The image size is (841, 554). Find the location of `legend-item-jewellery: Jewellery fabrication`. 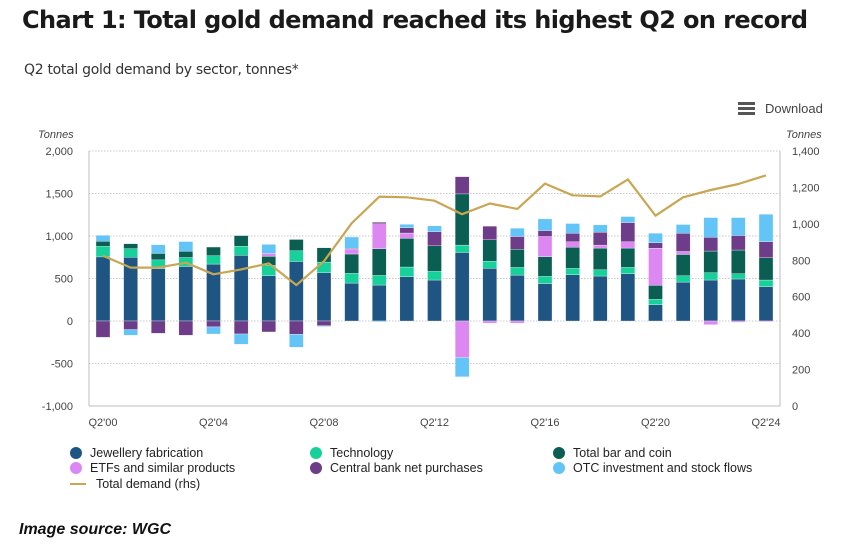

legend-item-jewellery: Jewellery fabrication is located at coordinates (136, 453).